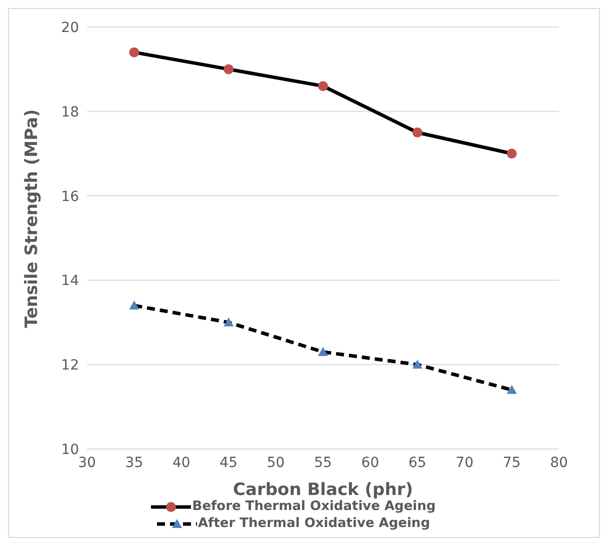 The image size is (609, 544). Describe the element at coordinates (275, 462) in the screenshot. I see `x-tick-label: 50` at that location.